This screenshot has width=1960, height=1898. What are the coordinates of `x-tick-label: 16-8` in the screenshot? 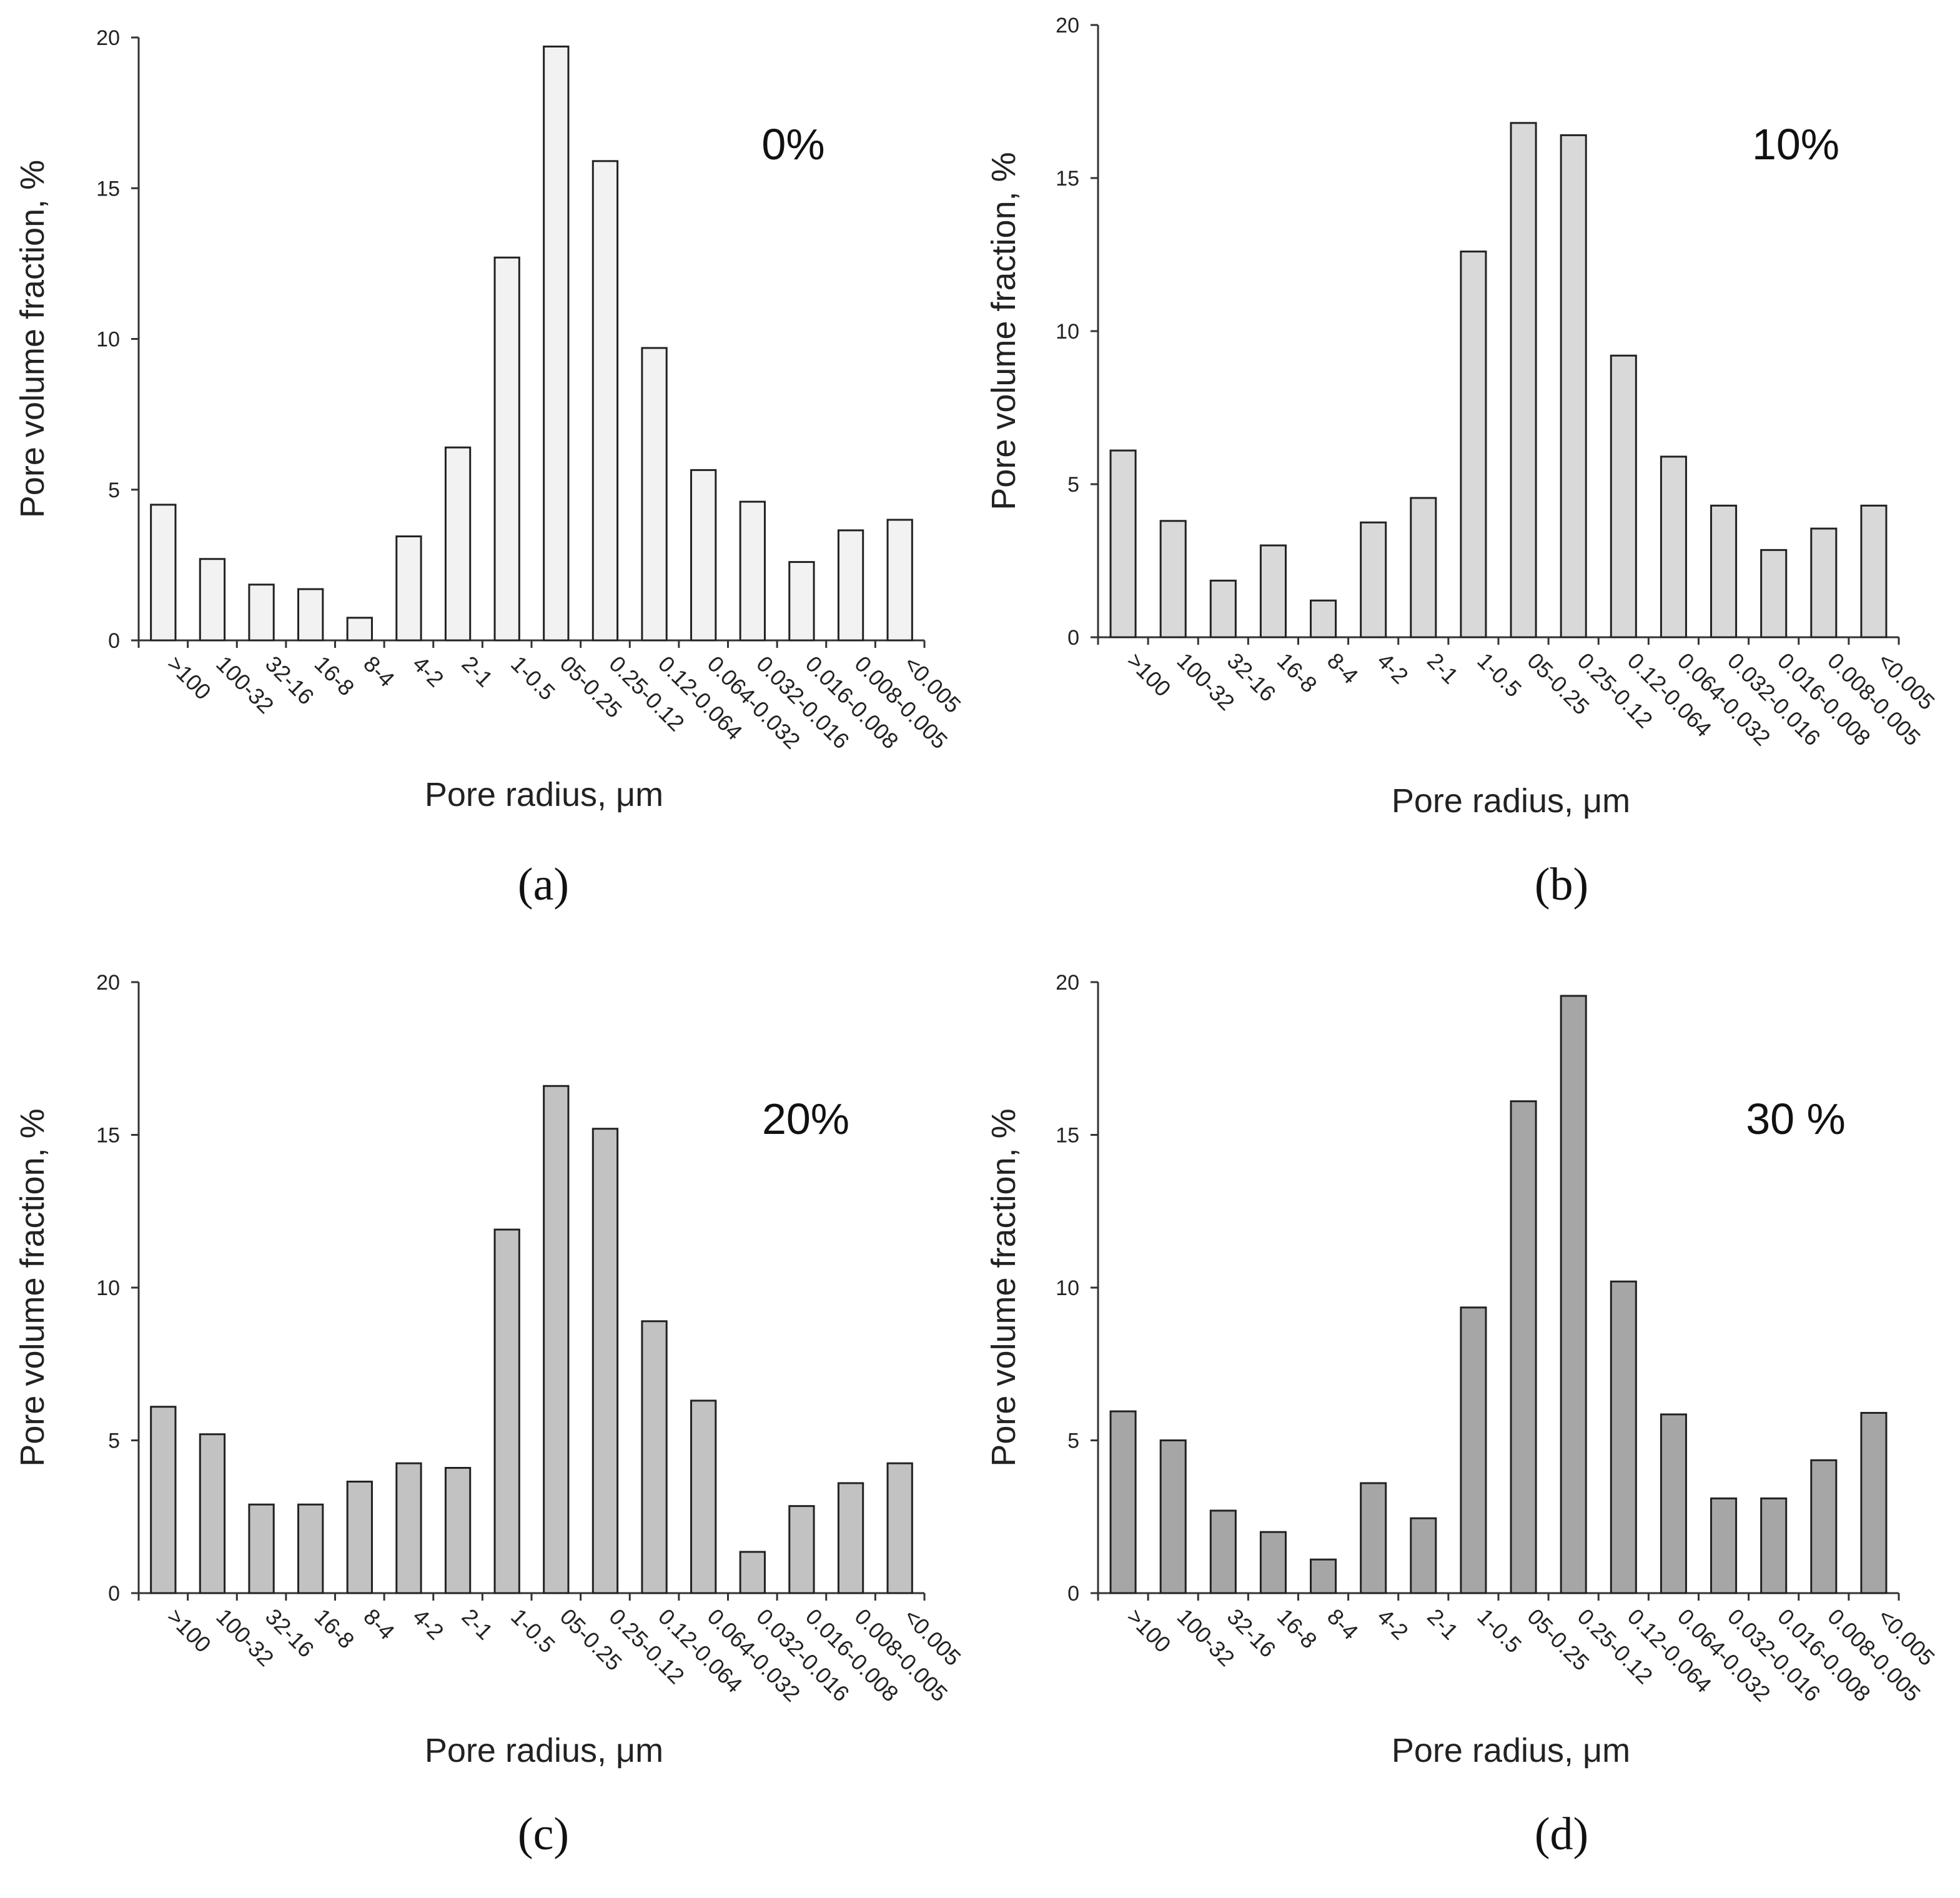 It's located at (1297, 673).